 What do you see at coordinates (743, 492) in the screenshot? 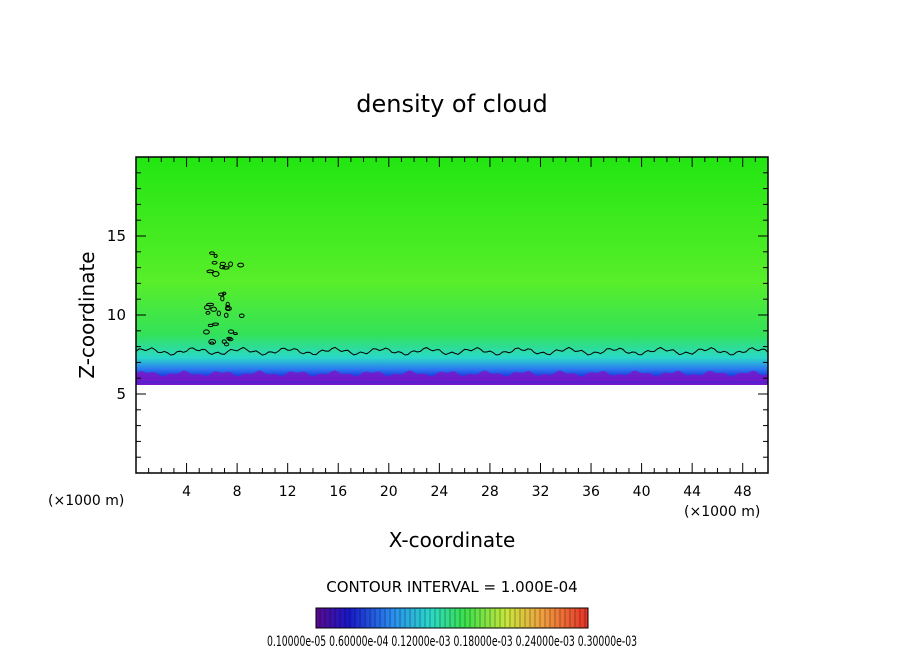
I see `x-tick-label: 48` at bounding box center [743, 492].